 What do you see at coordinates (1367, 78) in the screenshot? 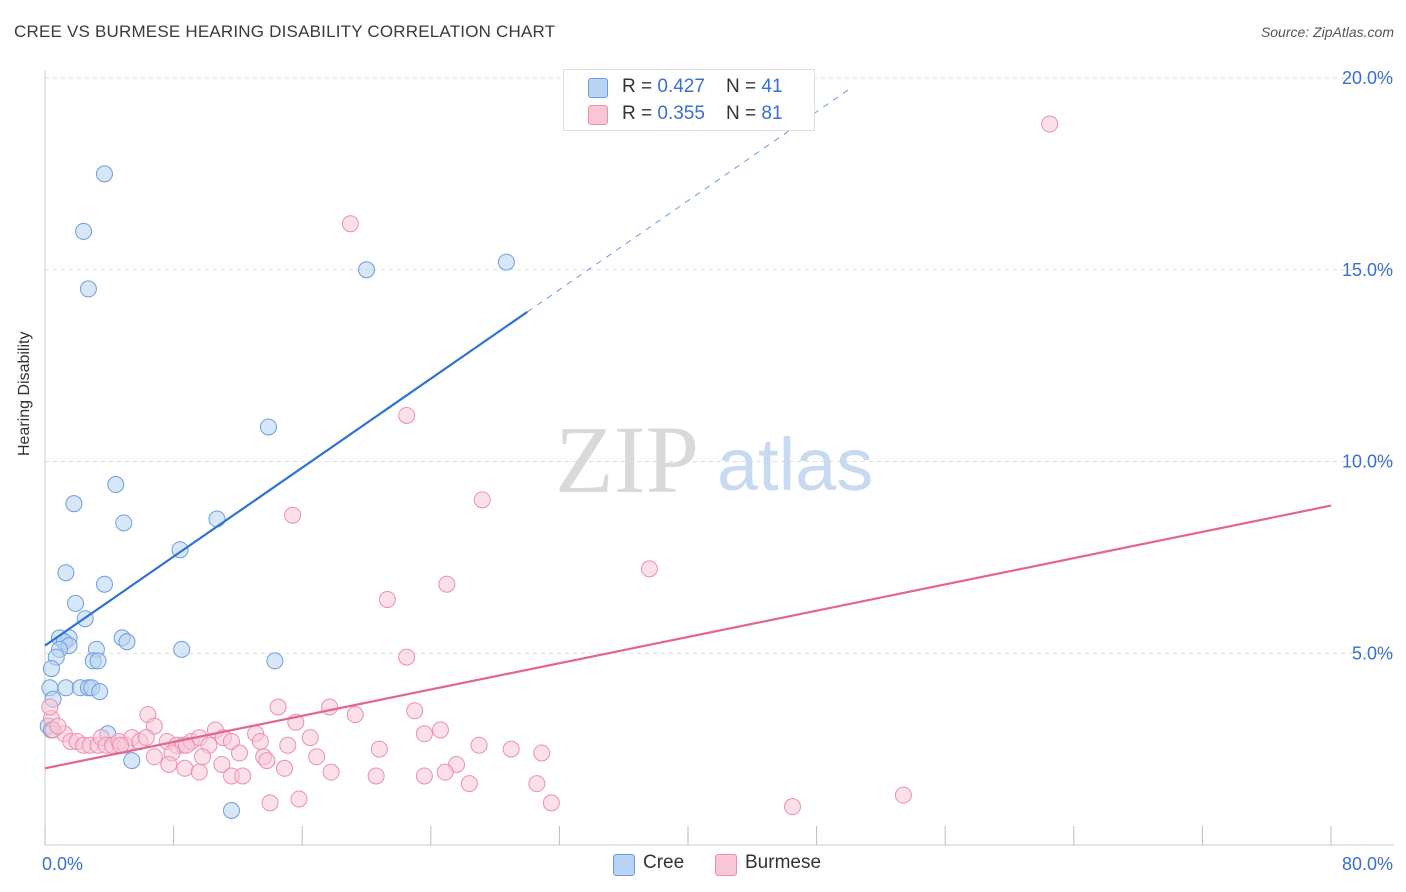
I see `y-tick-label-3: 20.0%` at bounding box center [1367, 78].